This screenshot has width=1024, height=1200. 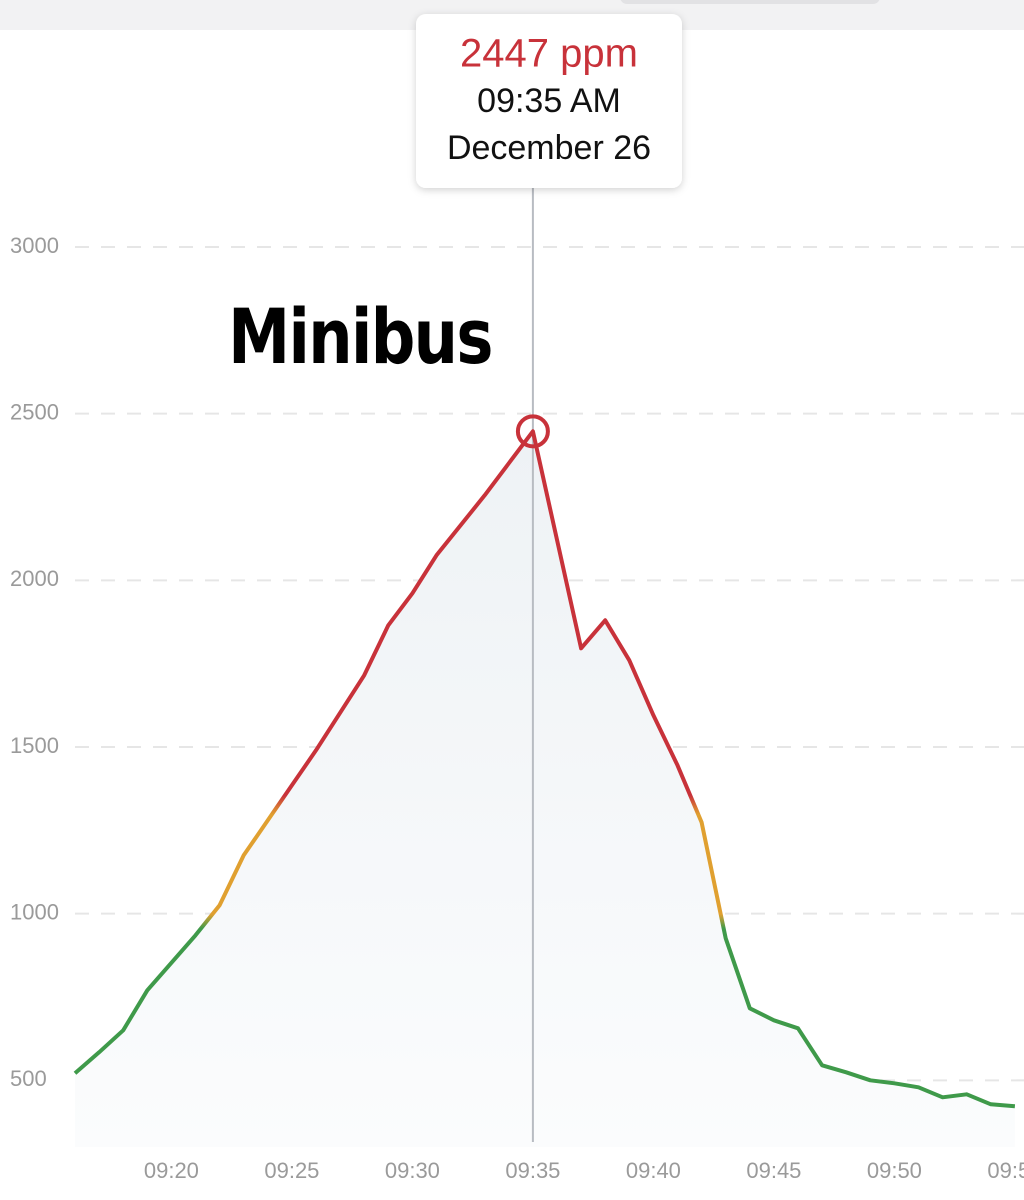 What do you see at coordinates (34, 911) in the screenshot?
I see `y-tick-label: 1000` at bounding box center [34, 911].